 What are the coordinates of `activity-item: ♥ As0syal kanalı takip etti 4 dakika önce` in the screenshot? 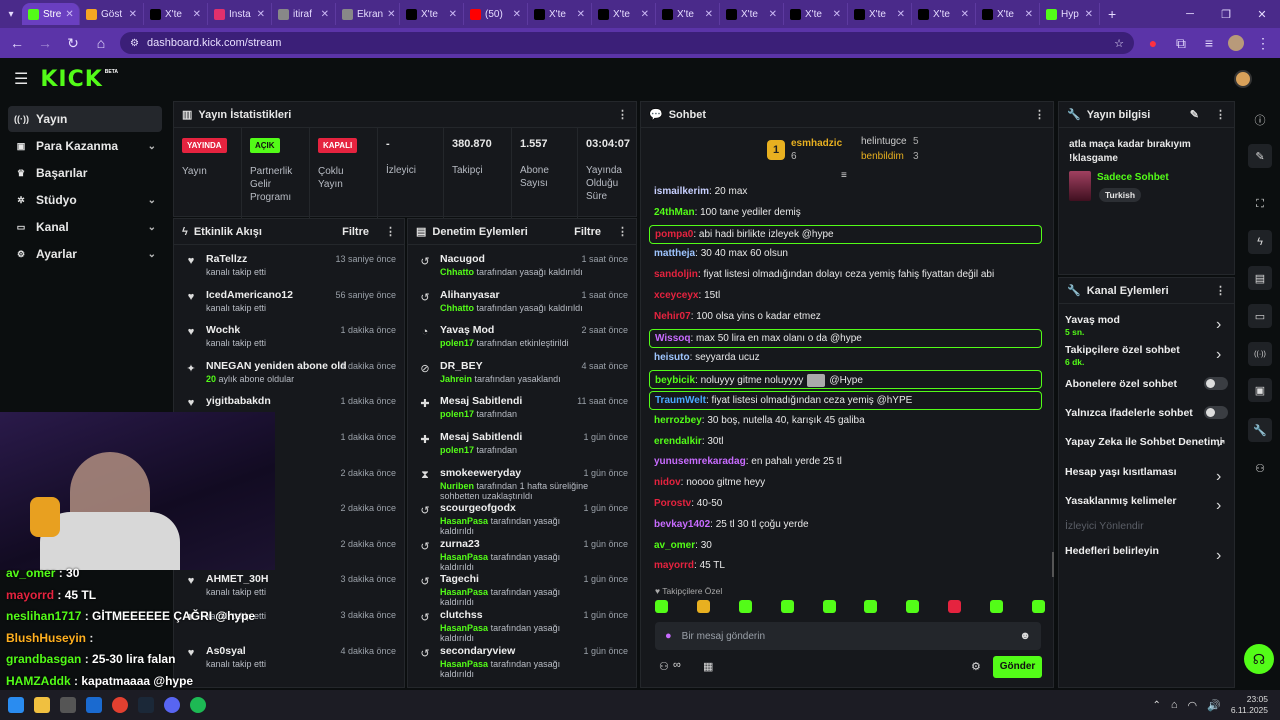 It's located at (289, 659).